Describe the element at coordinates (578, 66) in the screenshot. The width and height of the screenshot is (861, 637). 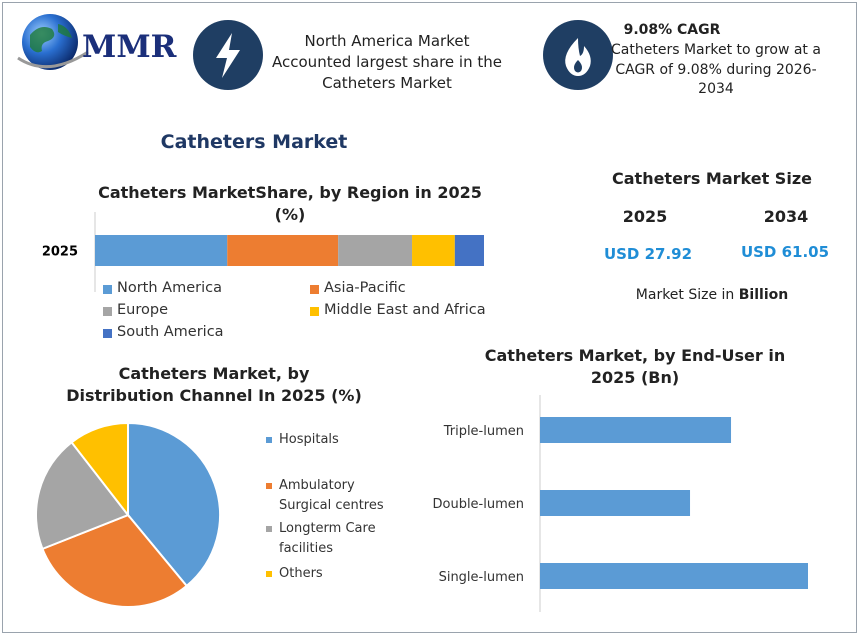
I see `icon-flame-inner` at that location.